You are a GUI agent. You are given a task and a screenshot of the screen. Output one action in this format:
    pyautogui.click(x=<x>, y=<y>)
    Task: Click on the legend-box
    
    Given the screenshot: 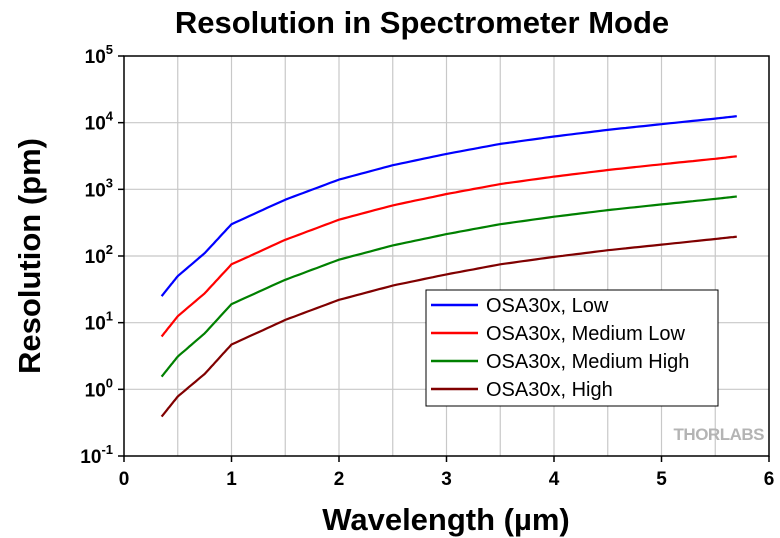 What is the action you would take?
    pyautogui.click(x=572, y=348)
    